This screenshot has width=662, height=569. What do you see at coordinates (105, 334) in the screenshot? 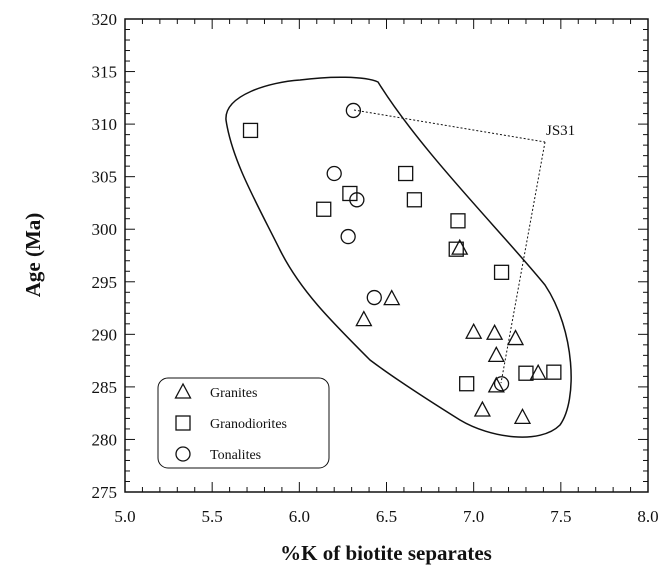
I see `y-tick-label: 290` at bounding box center [105, 334].